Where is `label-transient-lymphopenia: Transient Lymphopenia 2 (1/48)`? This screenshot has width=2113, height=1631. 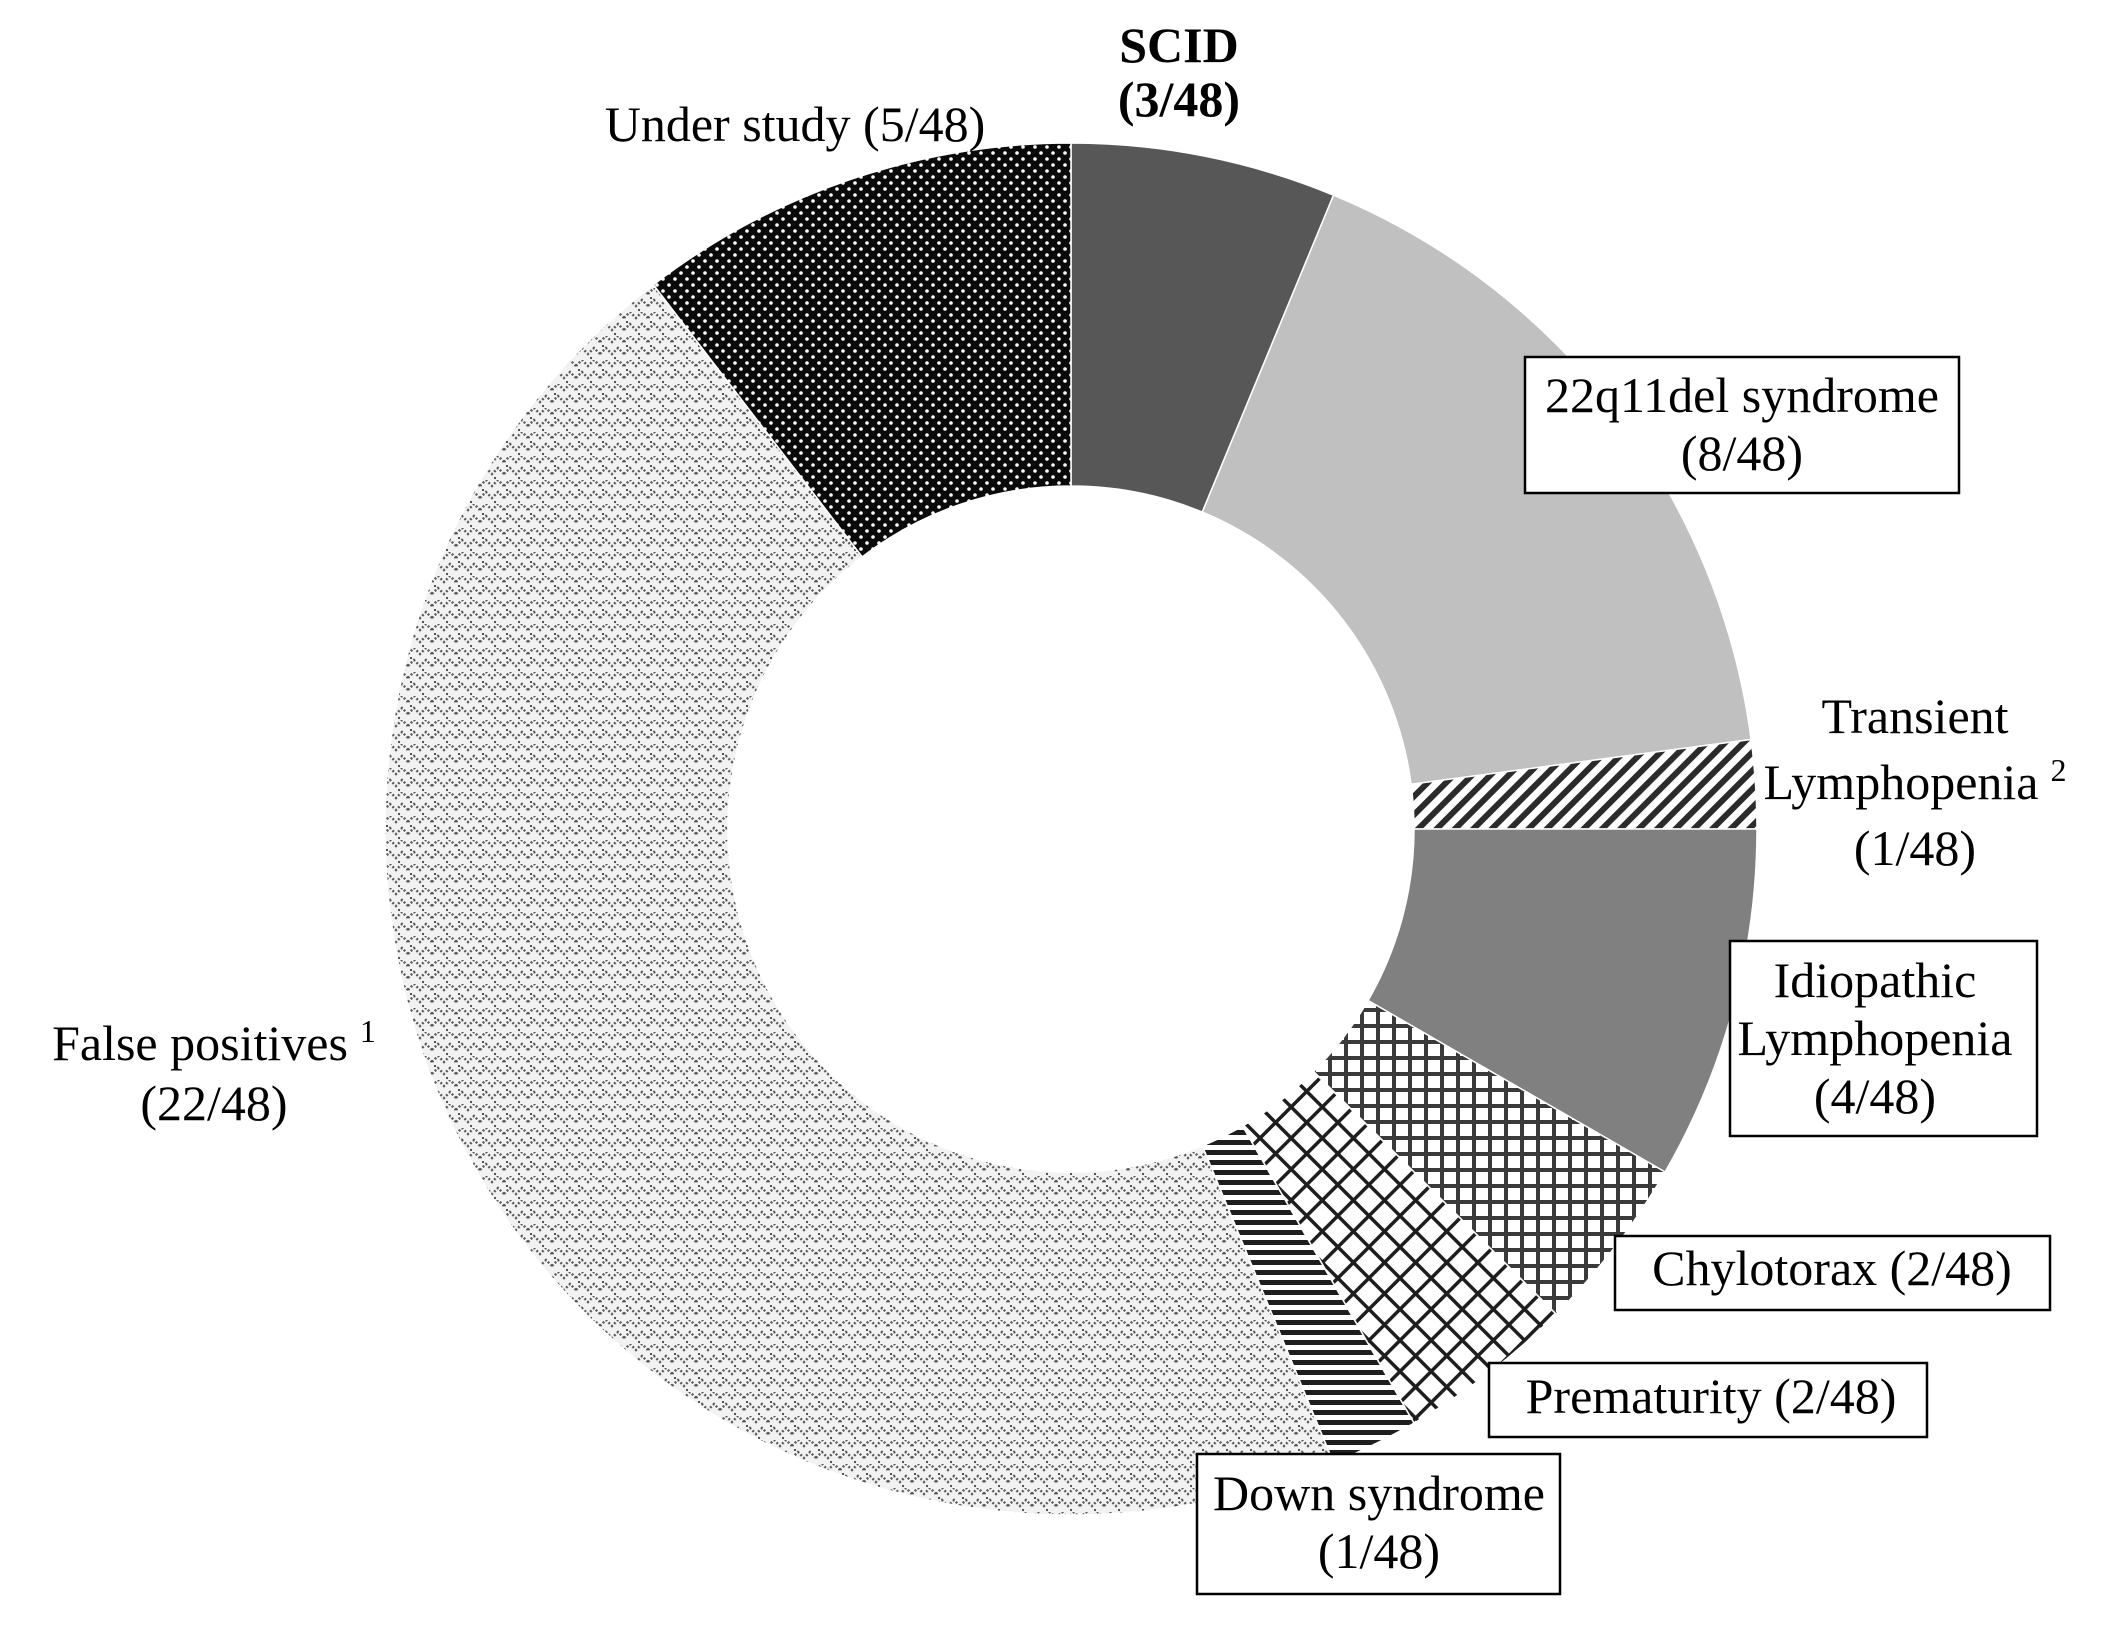 label-transient-lymphopenia: Transient Lymphopenia 2 (1/48) is located at coordinates (1915, 782).